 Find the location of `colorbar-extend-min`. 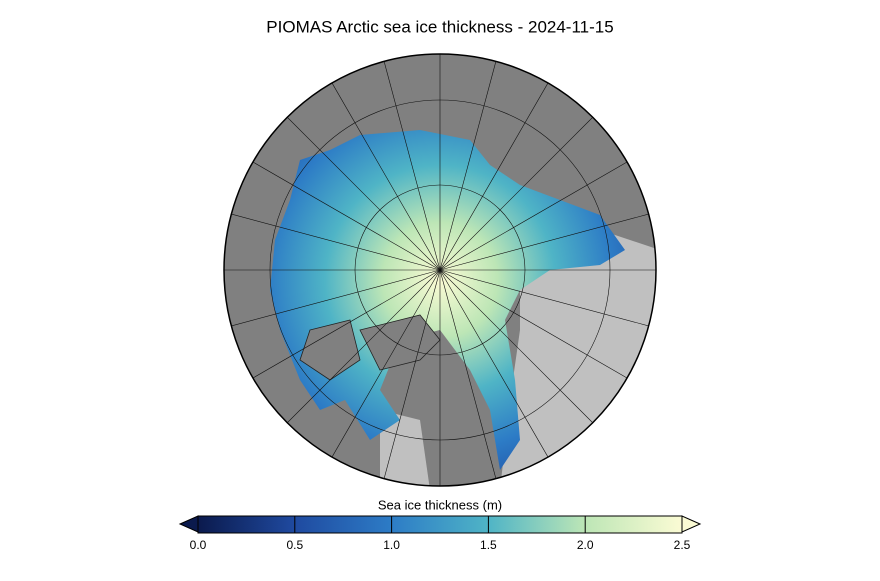

colorbar-extend-min is located at coordinates (188, 524).